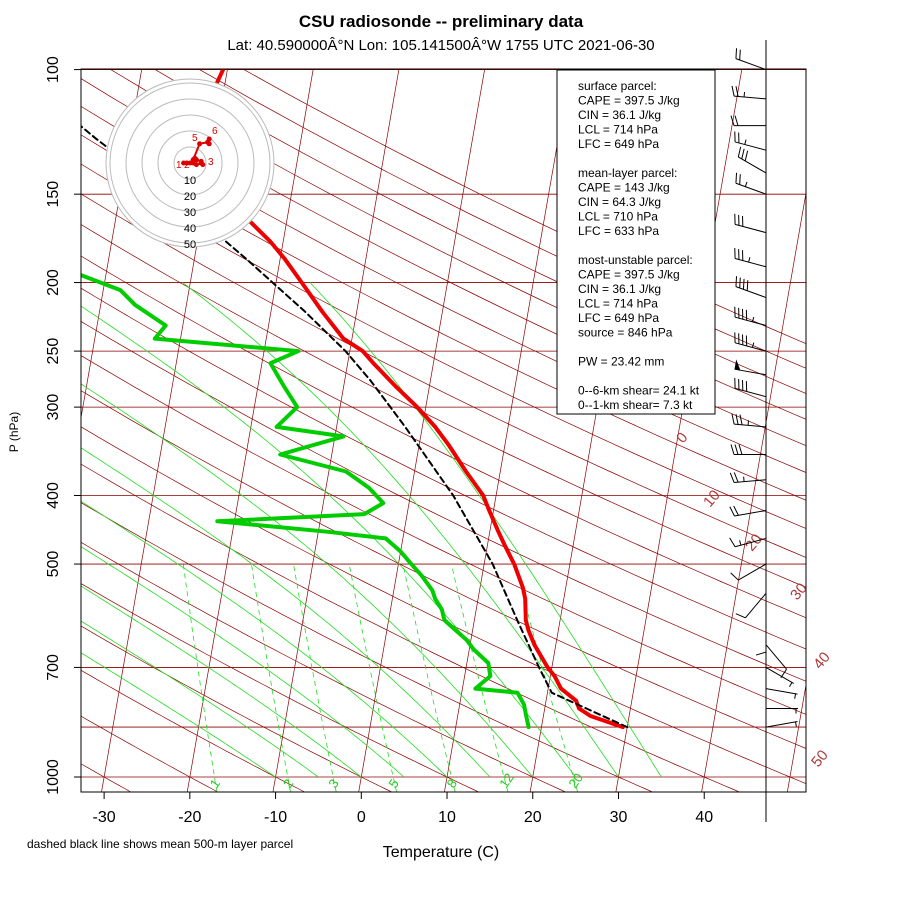  Describe the element at coordinates (190, 197) in the screenshot. I see `hodograph-ring-label: 20` at that location.